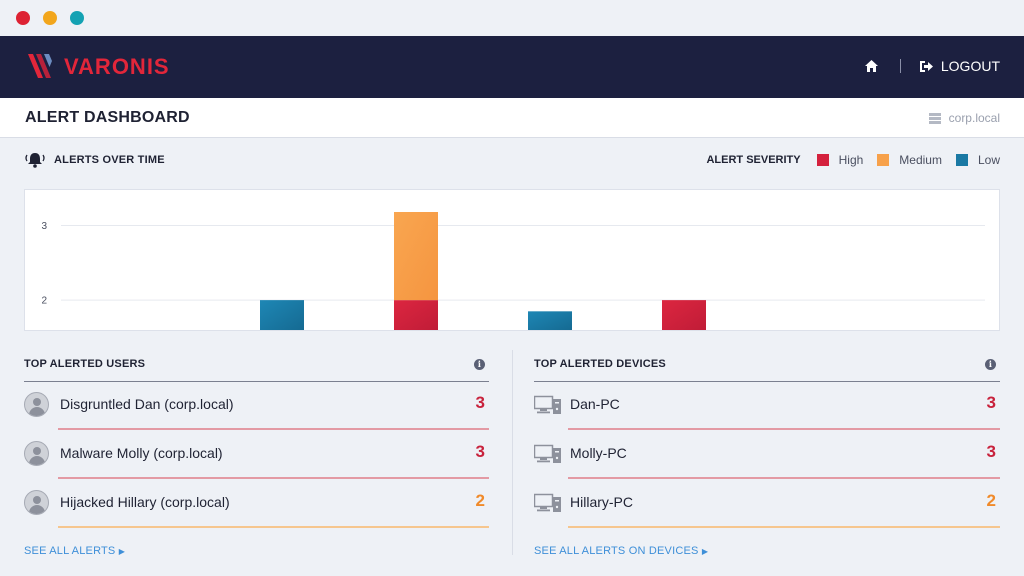 The image size is (1024, 576). I want to click on bell-icon, so click(35, 160).